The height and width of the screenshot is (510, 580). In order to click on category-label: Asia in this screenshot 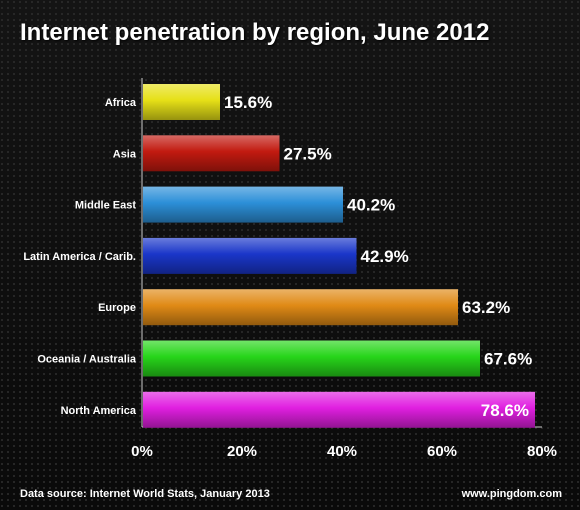, I will do `click(125, 154)`.